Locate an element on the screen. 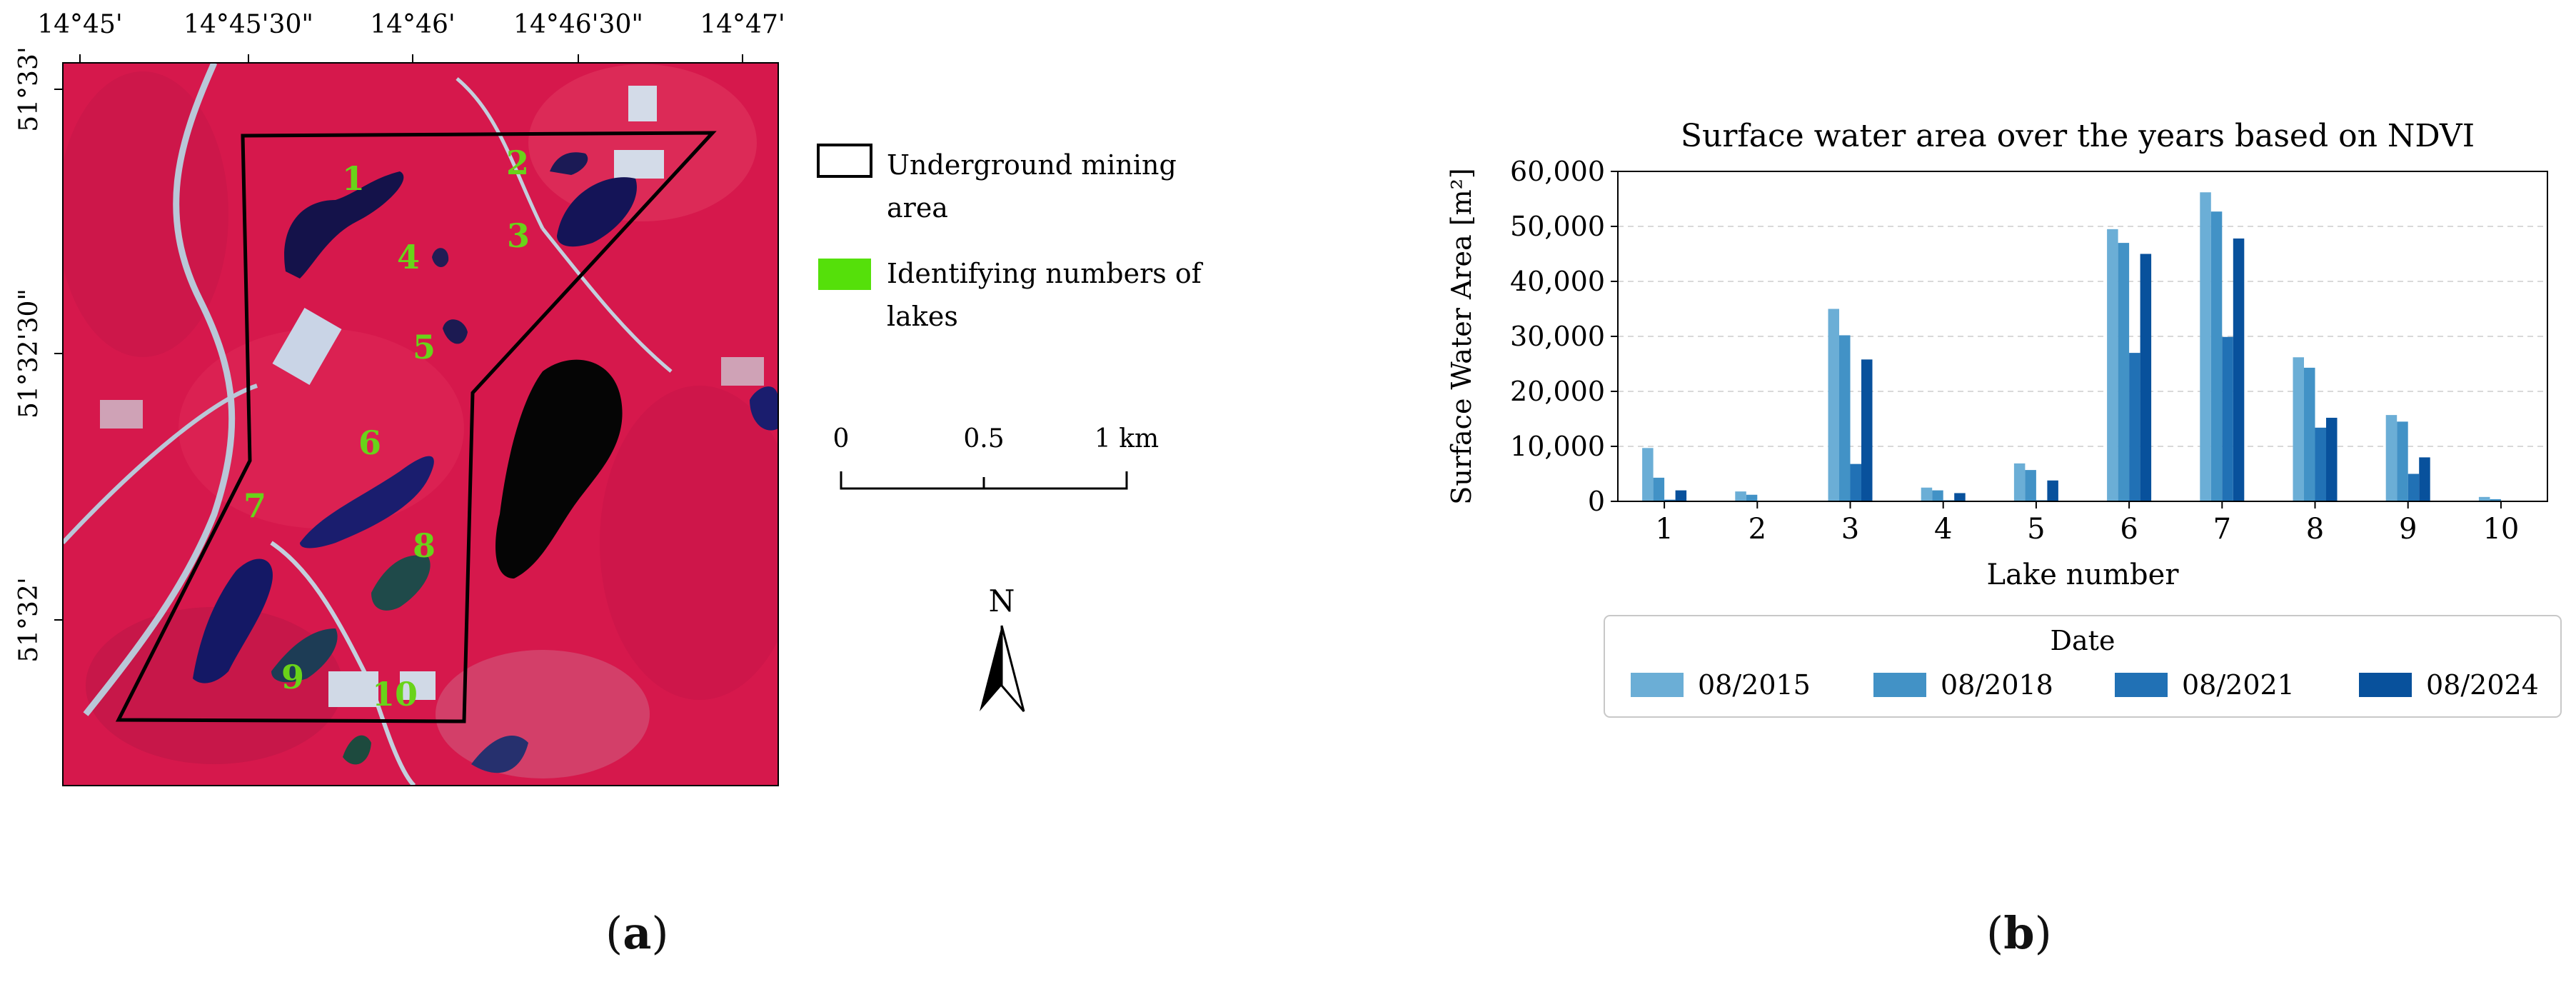  lake-label-1: 1 is located at coordinates (353, 178).